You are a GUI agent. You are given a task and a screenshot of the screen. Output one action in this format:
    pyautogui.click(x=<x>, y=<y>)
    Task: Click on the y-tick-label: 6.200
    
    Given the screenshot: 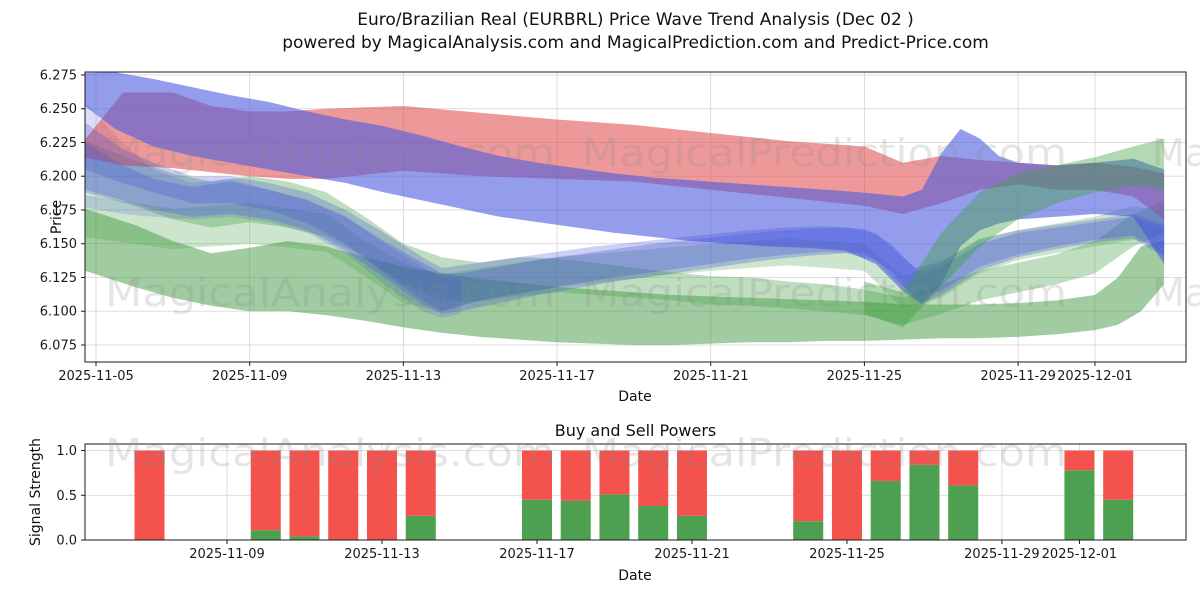 What is the action you would take?
    pyautogui.click(x=58, y=177)
    